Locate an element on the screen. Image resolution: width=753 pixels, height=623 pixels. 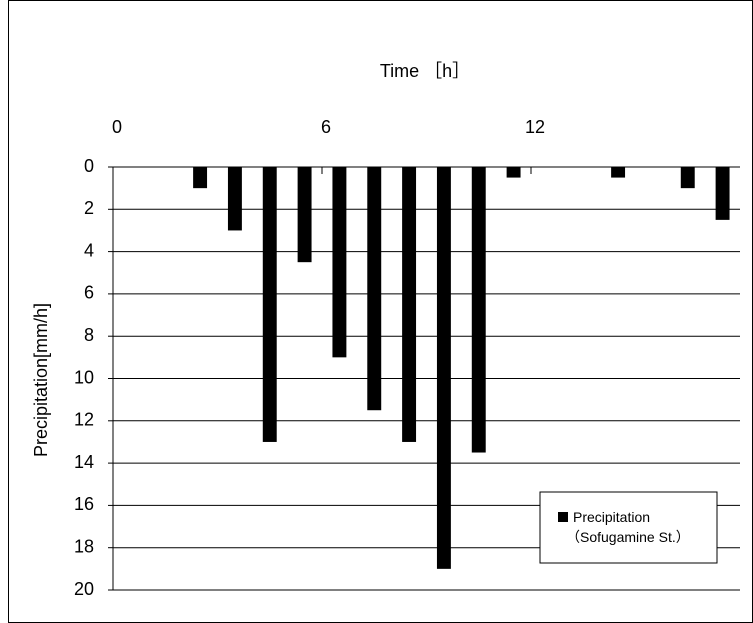
legend-swatch is located at coordinates (563, 517).